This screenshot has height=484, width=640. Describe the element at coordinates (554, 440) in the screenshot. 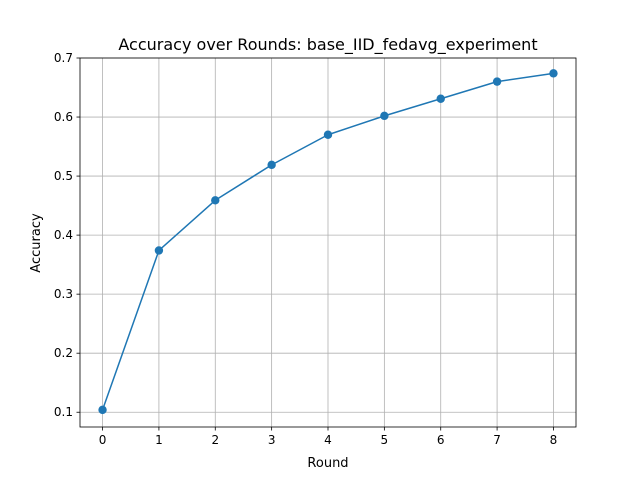

I see `x-tick-label: 8` at that location.